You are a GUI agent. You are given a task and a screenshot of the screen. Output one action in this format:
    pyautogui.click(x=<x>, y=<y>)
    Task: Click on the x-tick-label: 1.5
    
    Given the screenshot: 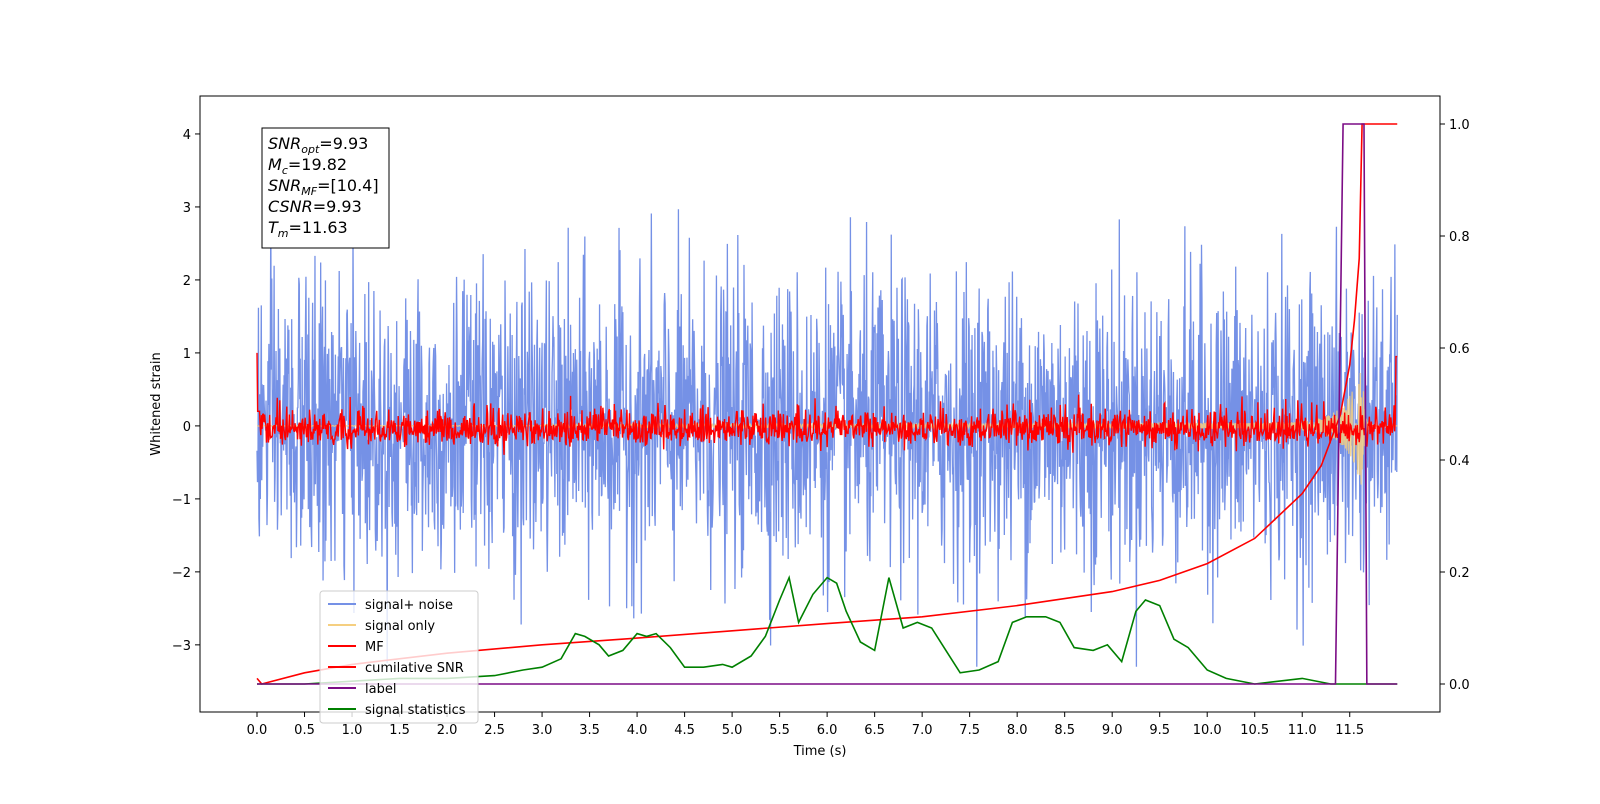 What is the action you would take?
    pyautogui.click(x=399, y=730)
    